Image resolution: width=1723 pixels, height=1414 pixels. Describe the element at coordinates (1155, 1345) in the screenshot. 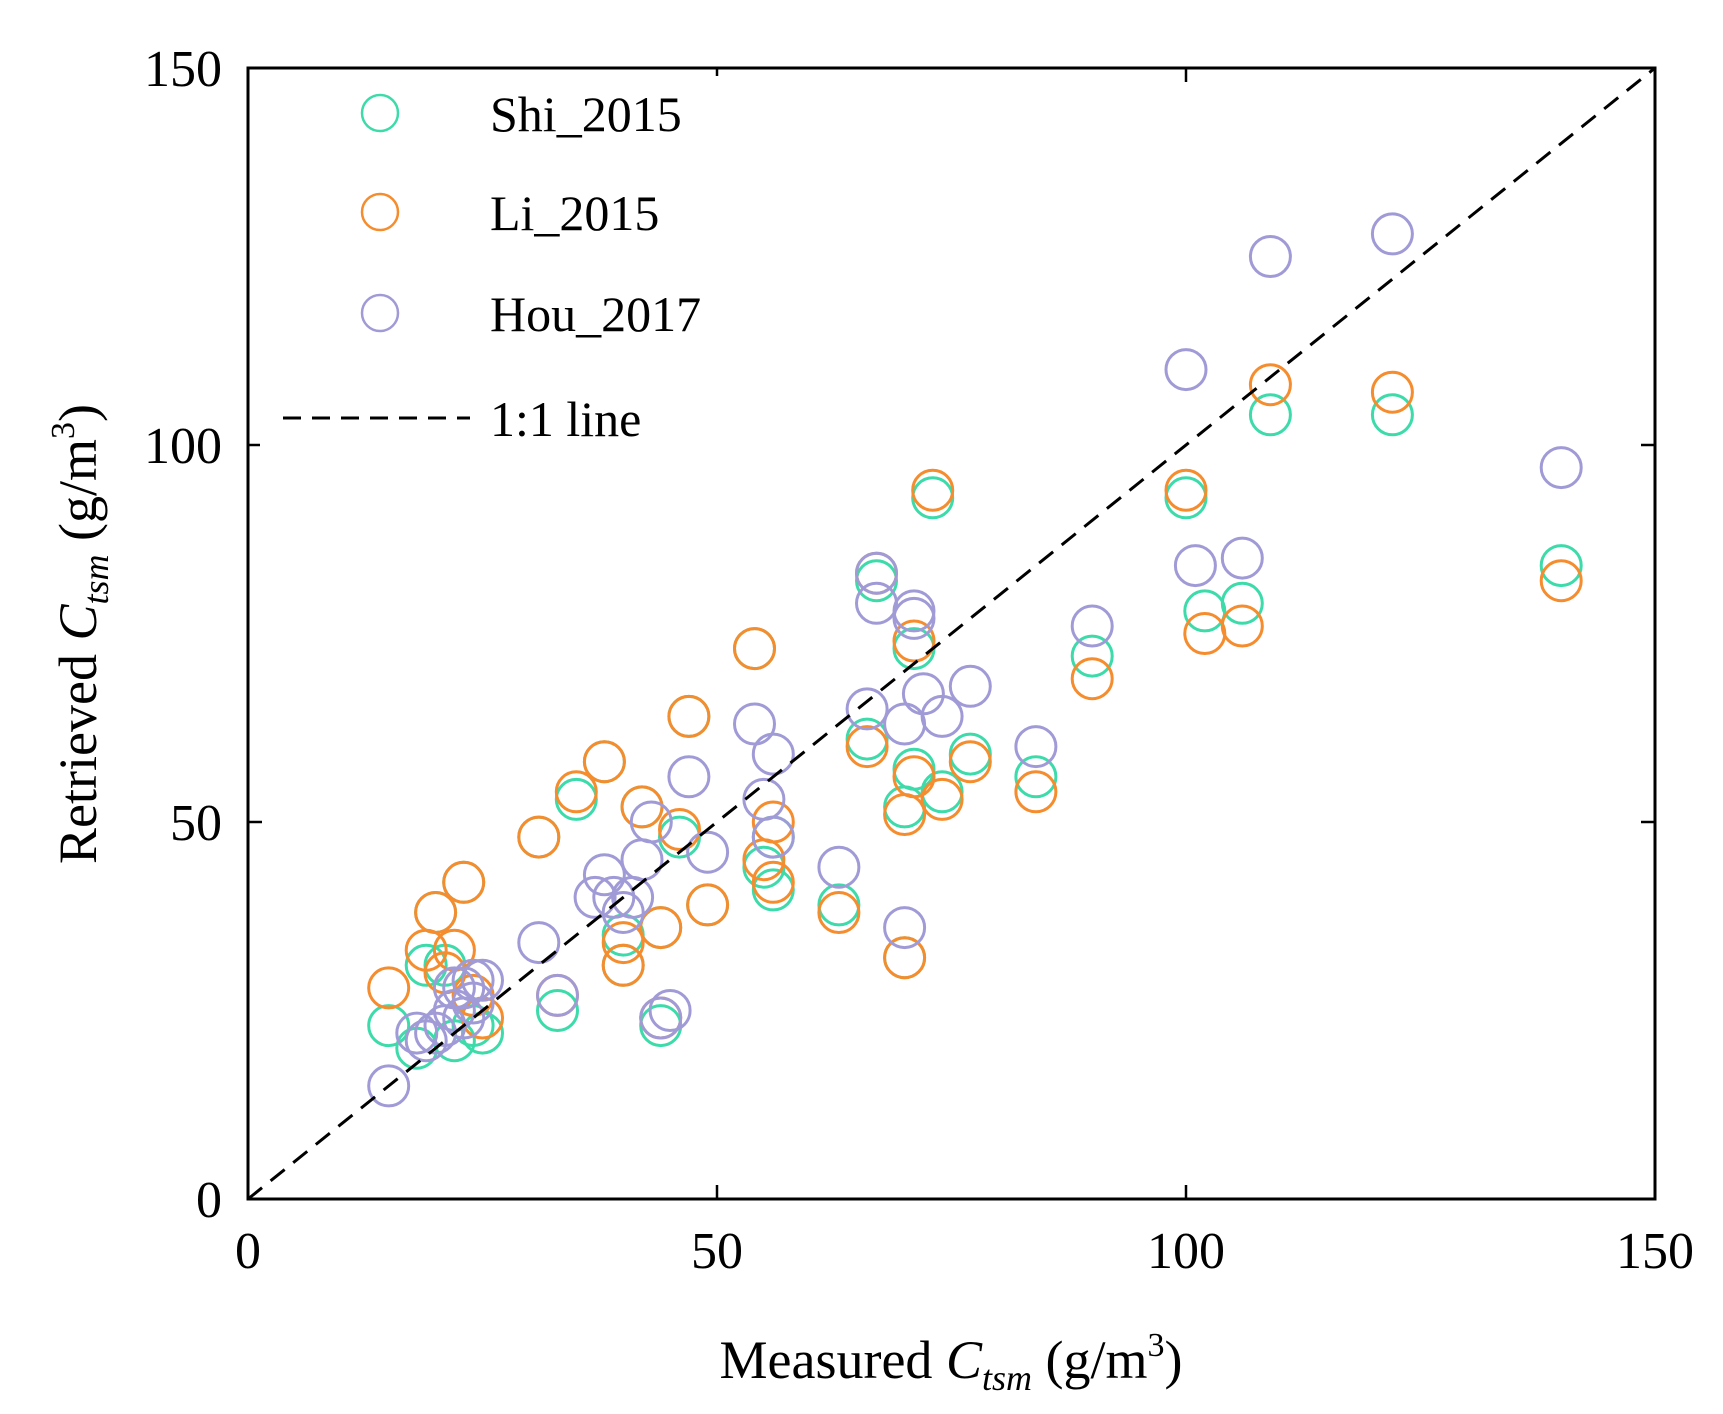

I see `x-axis-label-superscript: 3` at that location.